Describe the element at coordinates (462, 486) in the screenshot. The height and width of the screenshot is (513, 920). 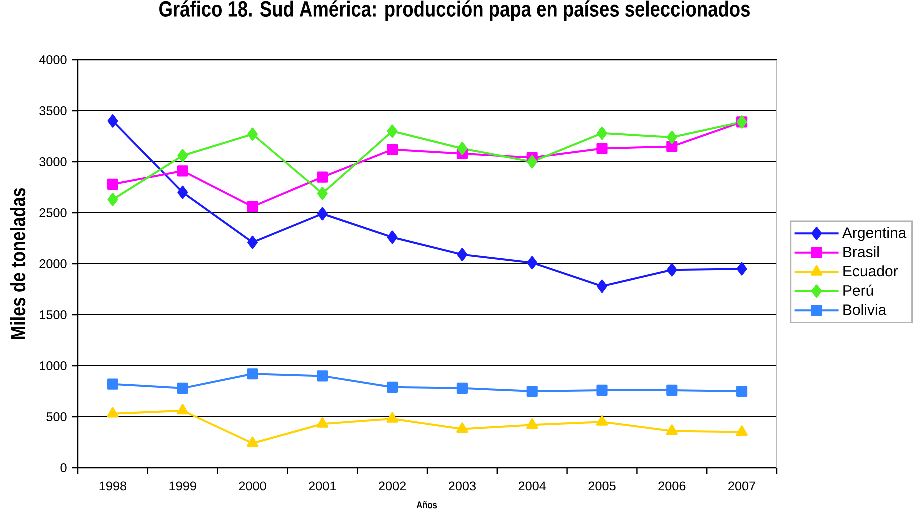
I see `x-tick-label: 2003` at that location.